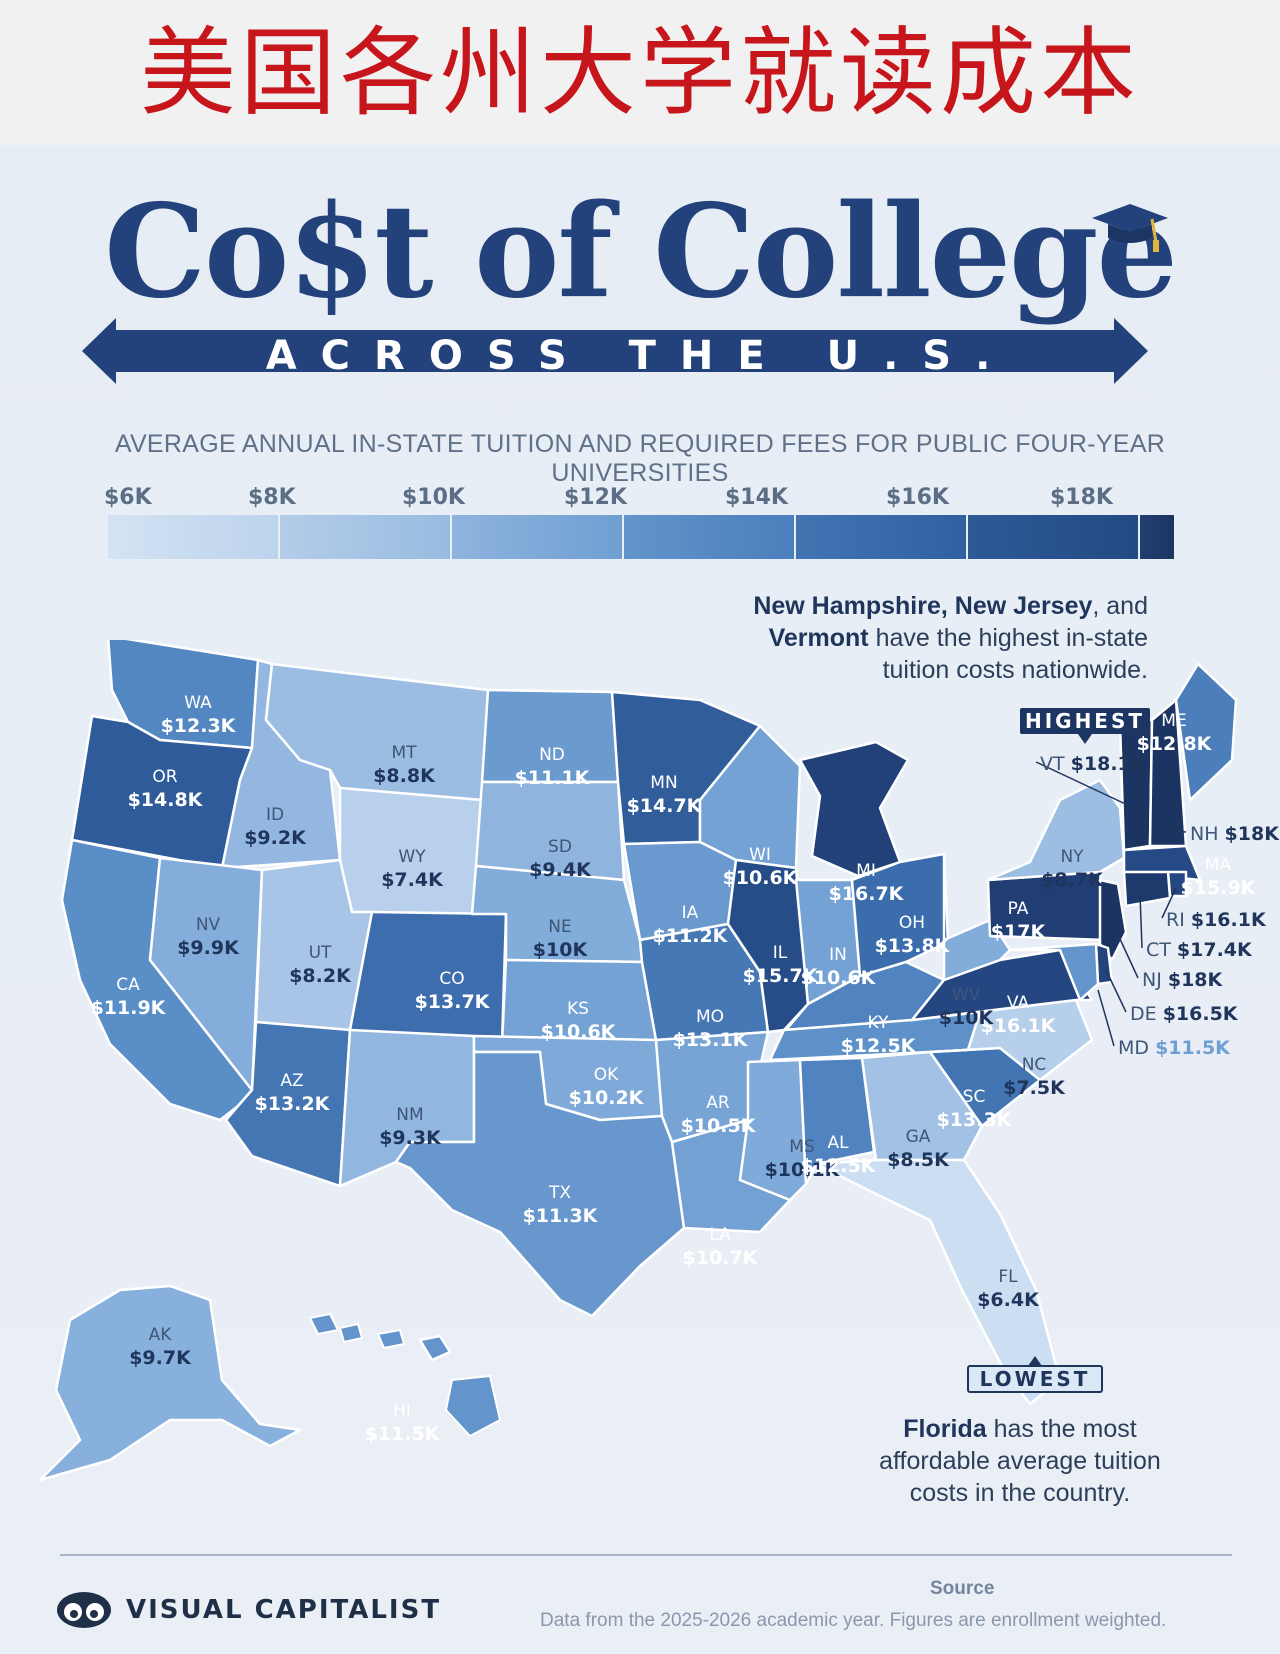 This screenshot has width=1280, height=1654. Describe the element at coordinates (1173, 721) in the screenshot. I see `state-abbr-me: ME` at that location.